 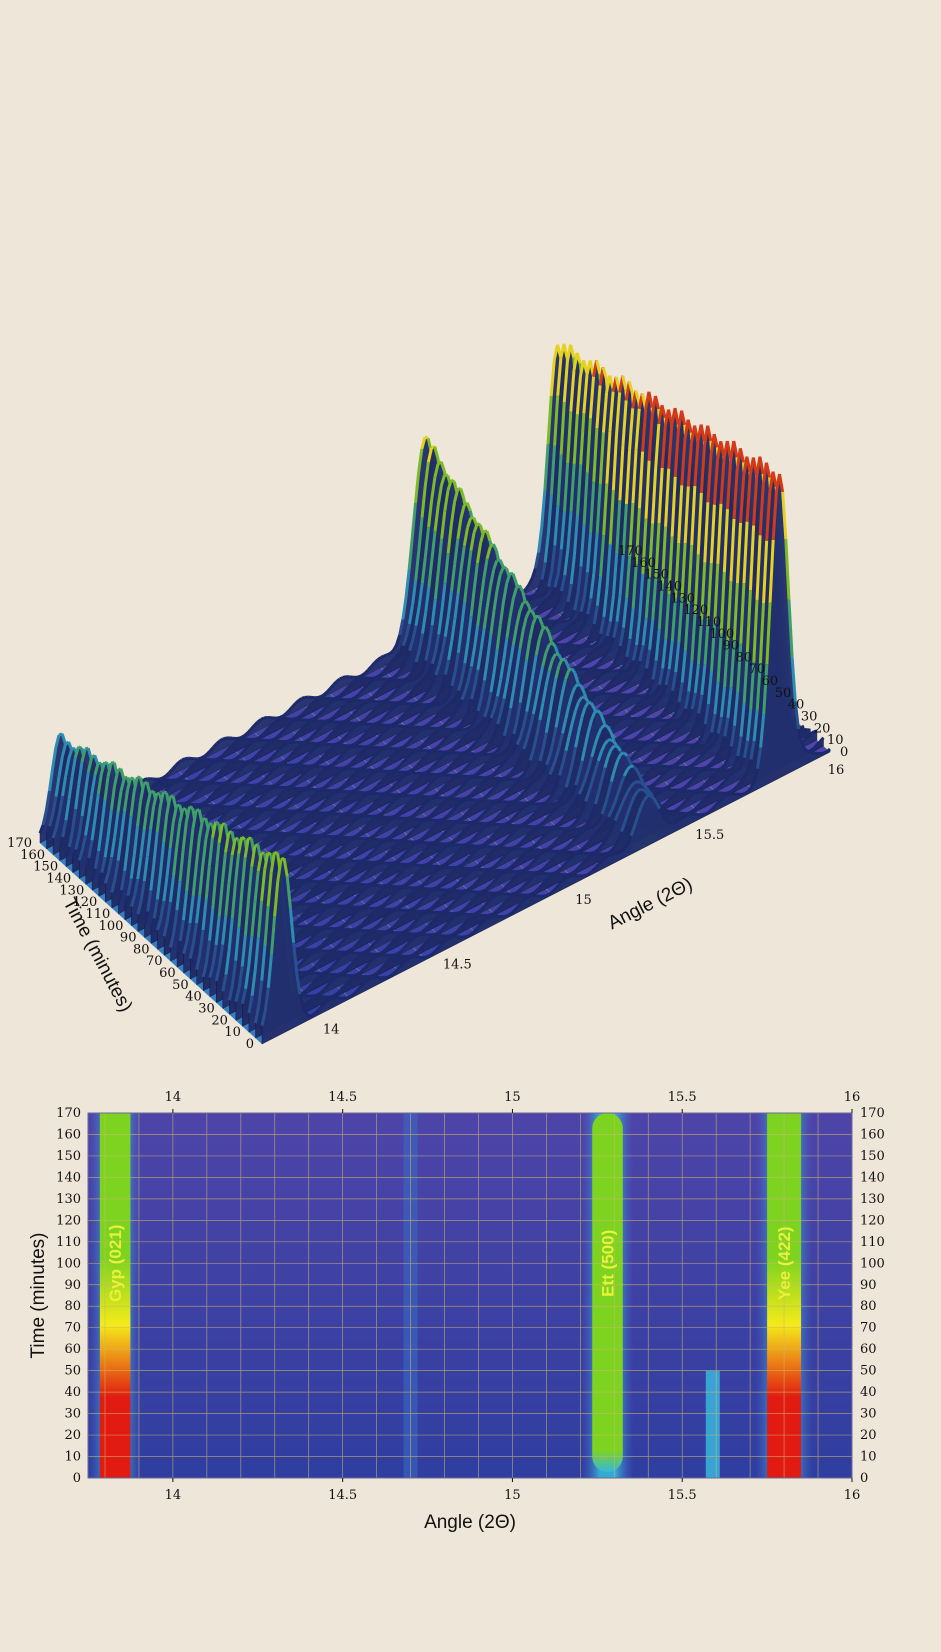 I want to click on surface-x-tick: 14.5, so click(x=457, y=965).